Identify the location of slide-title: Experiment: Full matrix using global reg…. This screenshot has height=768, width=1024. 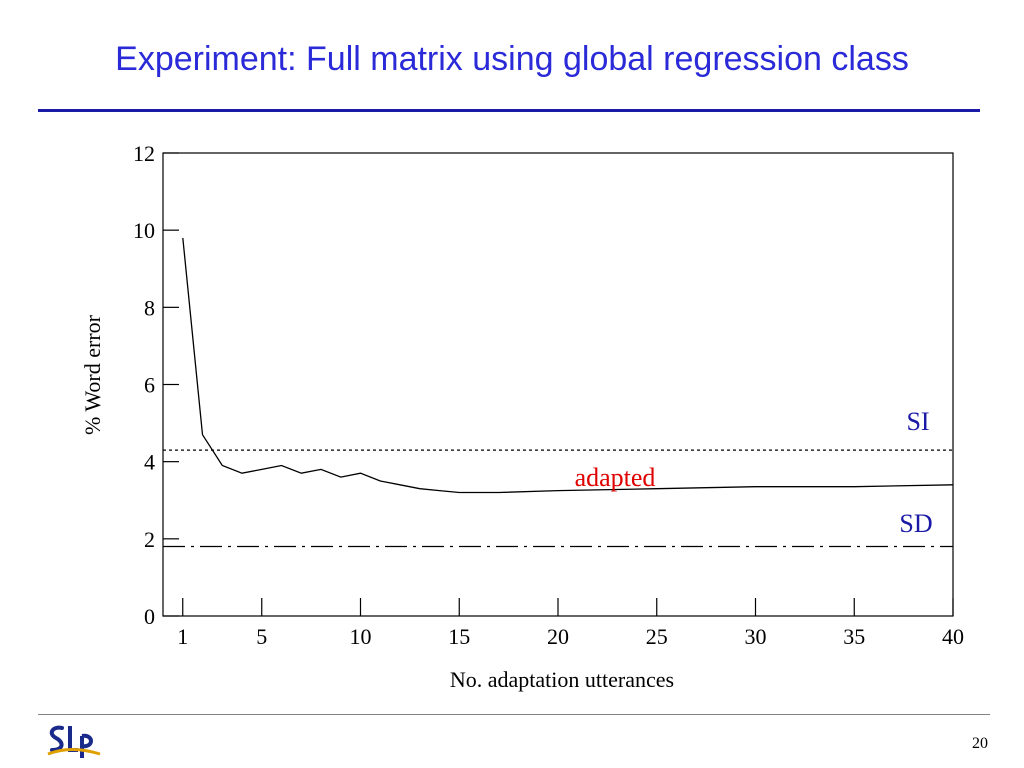
(512, 59).